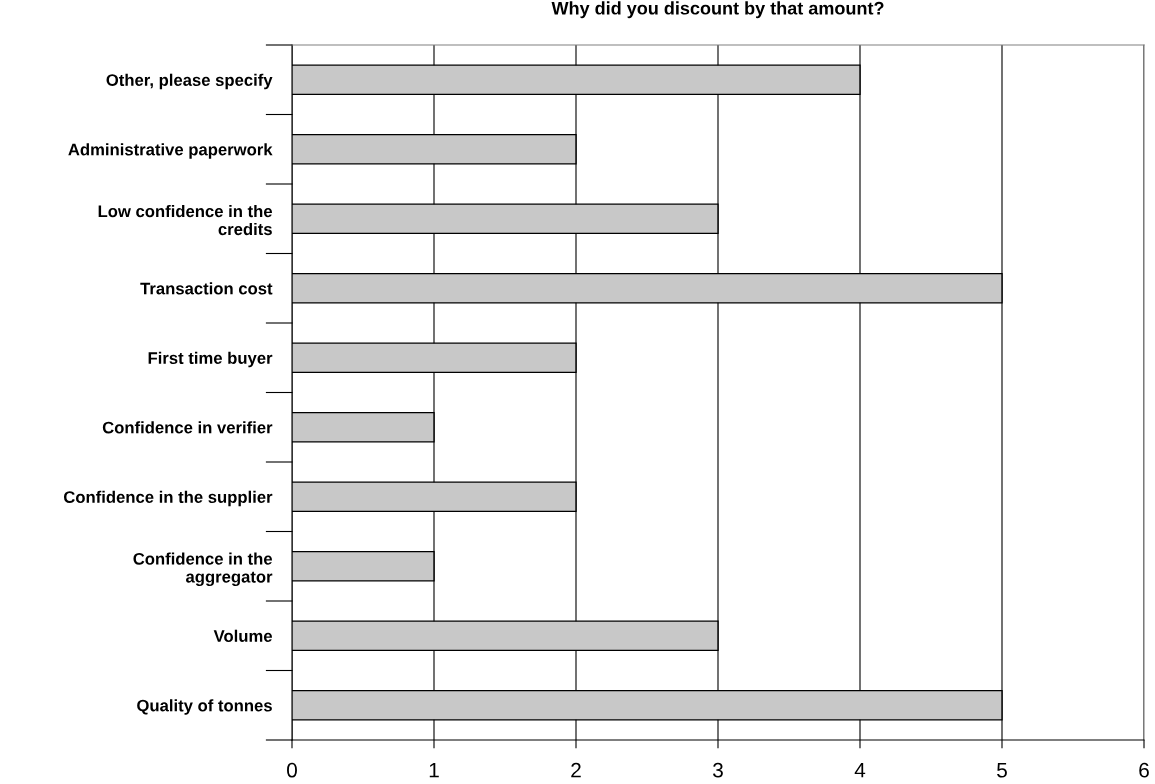 This screenshot has height=784, width=1155. I want to click on y-tick-label: Quality of tonnes, so click(204, 707).